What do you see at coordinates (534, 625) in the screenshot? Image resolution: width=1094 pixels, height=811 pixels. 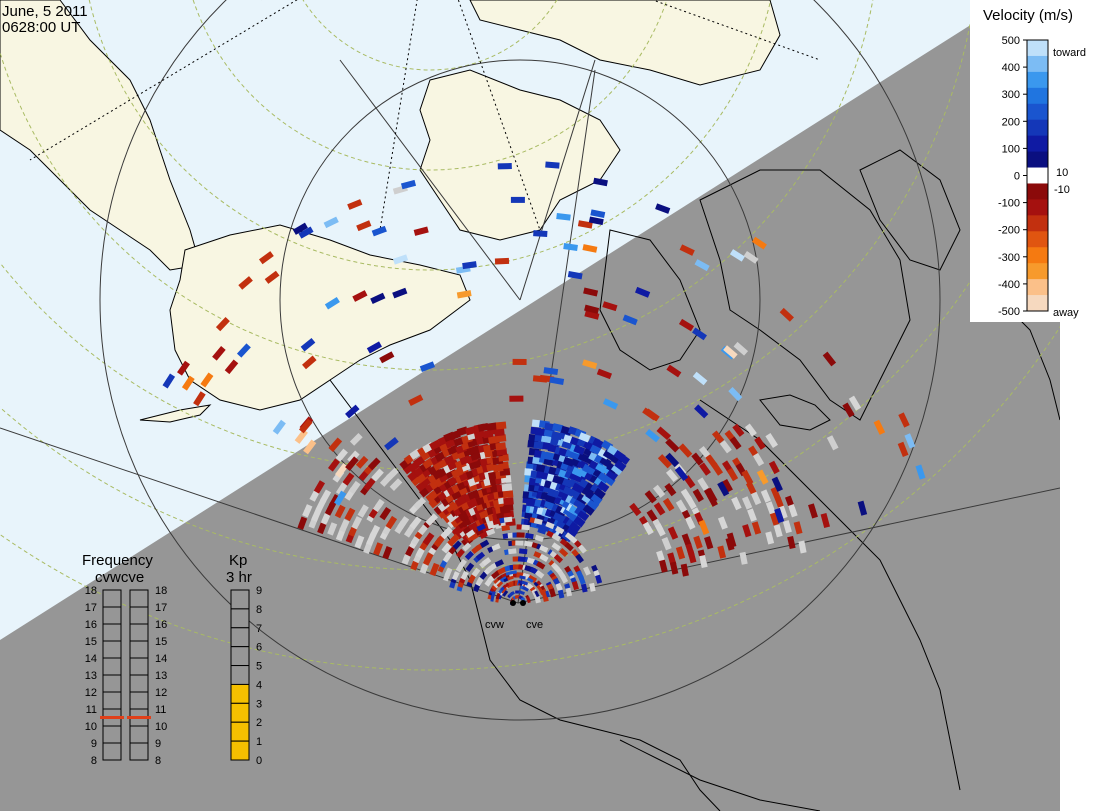 I see `cve-radar-label: cve` at bounding box center [534, 625].